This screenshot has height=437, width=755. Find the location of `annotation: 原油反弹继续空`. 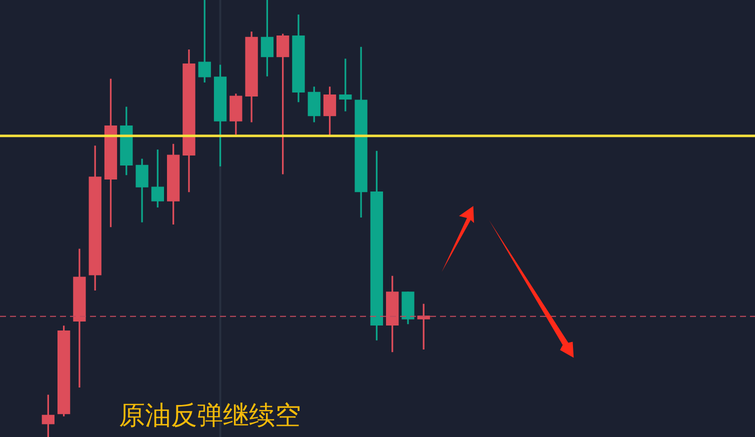

annotation: 原油反弹继续空 is located at coordinates (210, 416).